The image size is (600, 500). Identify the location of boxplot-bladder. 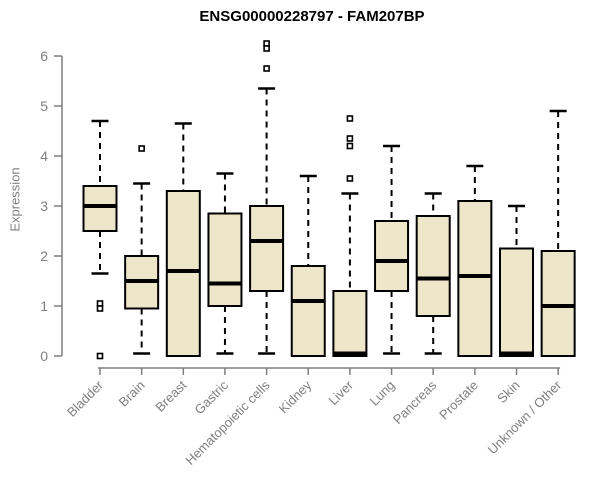
(100, 239).